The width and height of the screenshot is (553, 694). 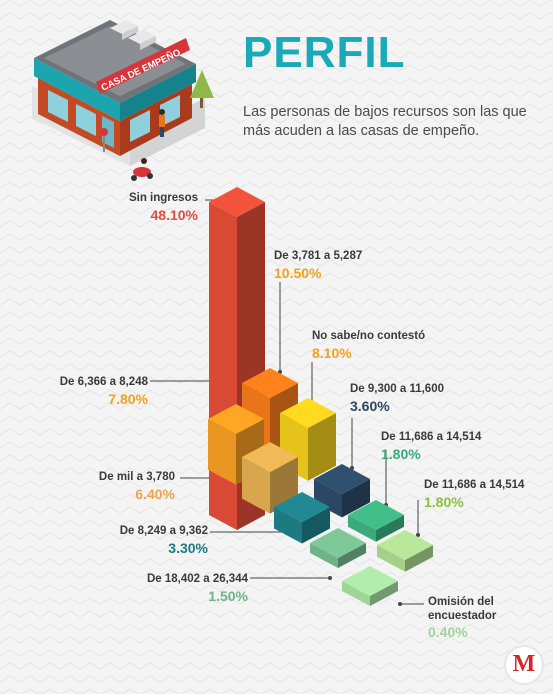 What do you see at coordinates (390, 528) in the screenshot?
I see `bar-6-right` at bounding box center [390, 528].